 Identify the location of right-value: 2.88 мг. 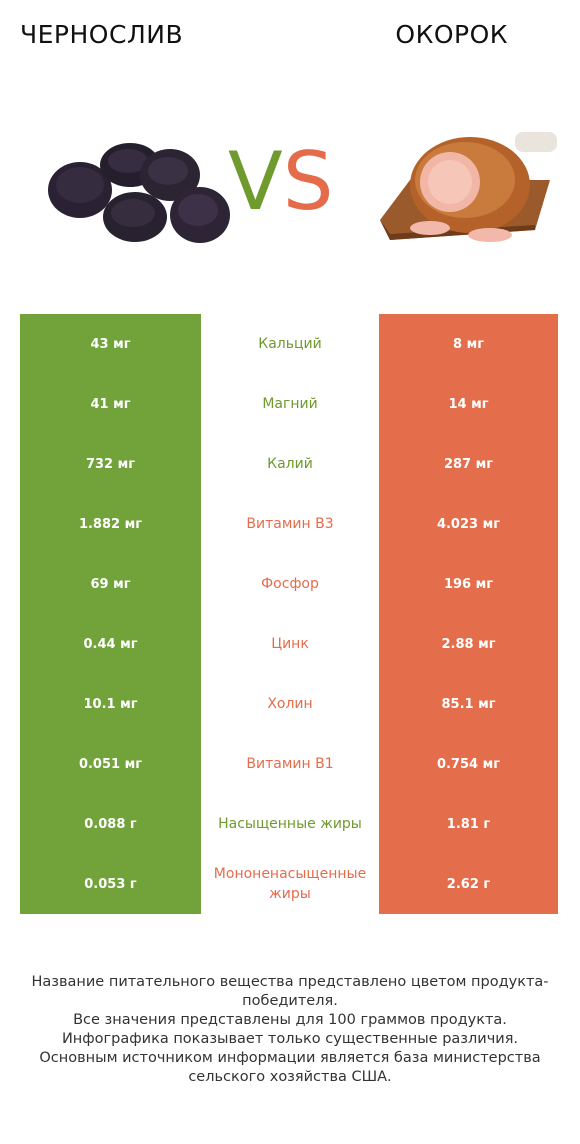
(468, 644).